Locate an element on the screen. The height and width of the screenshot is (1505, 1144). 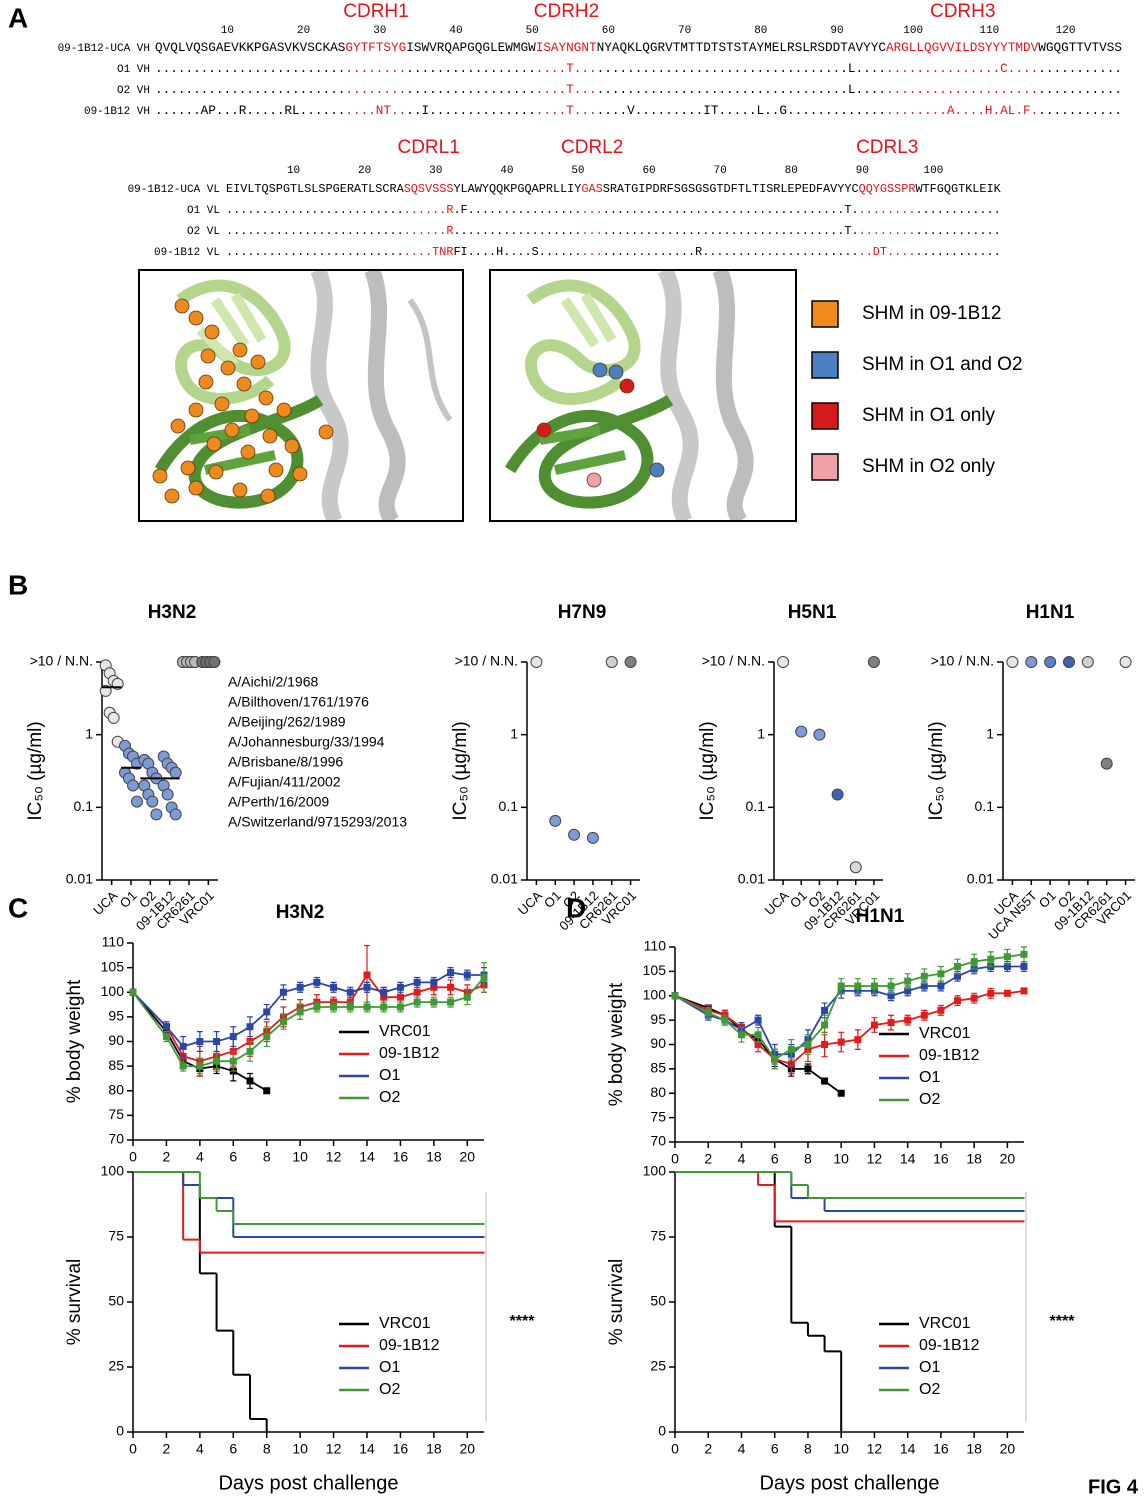
cdr-label: CDRH2 is located at coordinates (566, 11).